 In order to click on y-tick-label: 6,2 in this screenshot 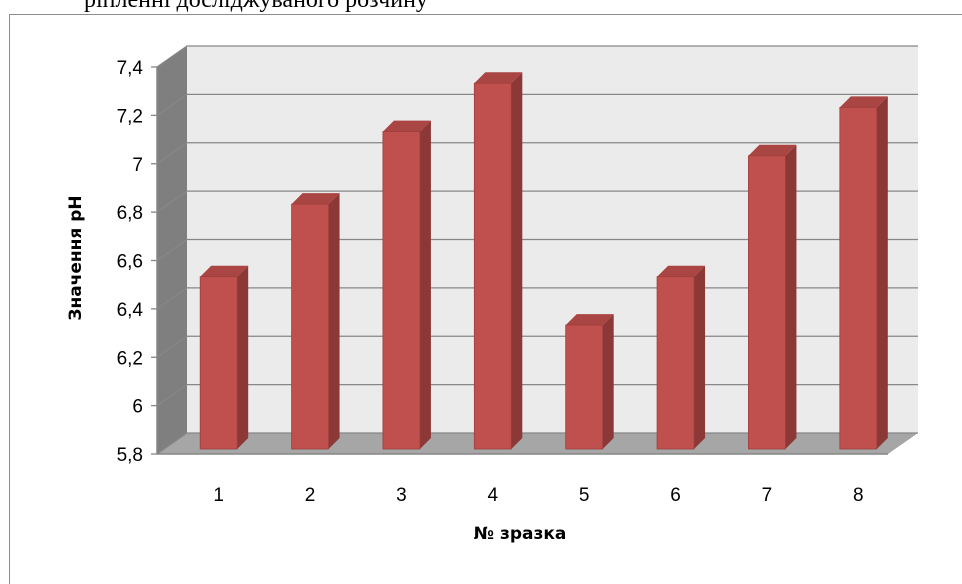, I will do `click(130, 358)`.